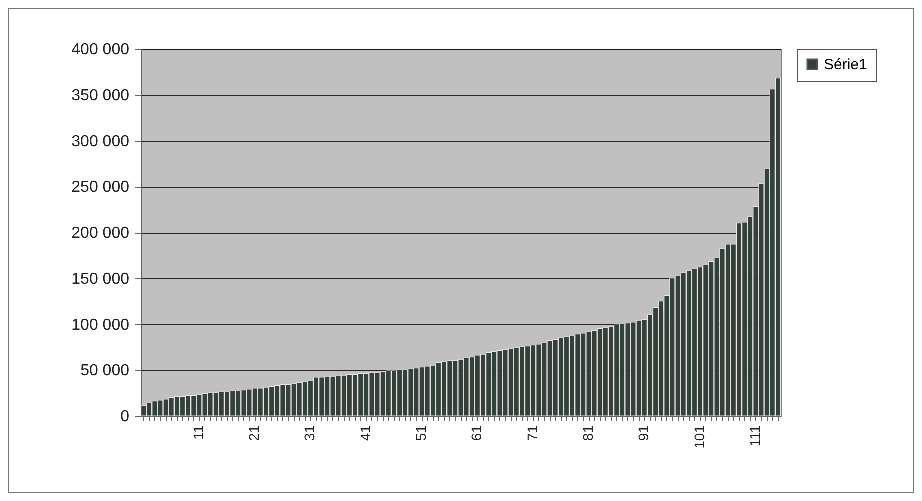 Image resolution: width=922 pixels, height=501 pixels. Describe the element at coordinates (101, 279) in the screenshot. I see `y-tick-label: 150 000` at that location.